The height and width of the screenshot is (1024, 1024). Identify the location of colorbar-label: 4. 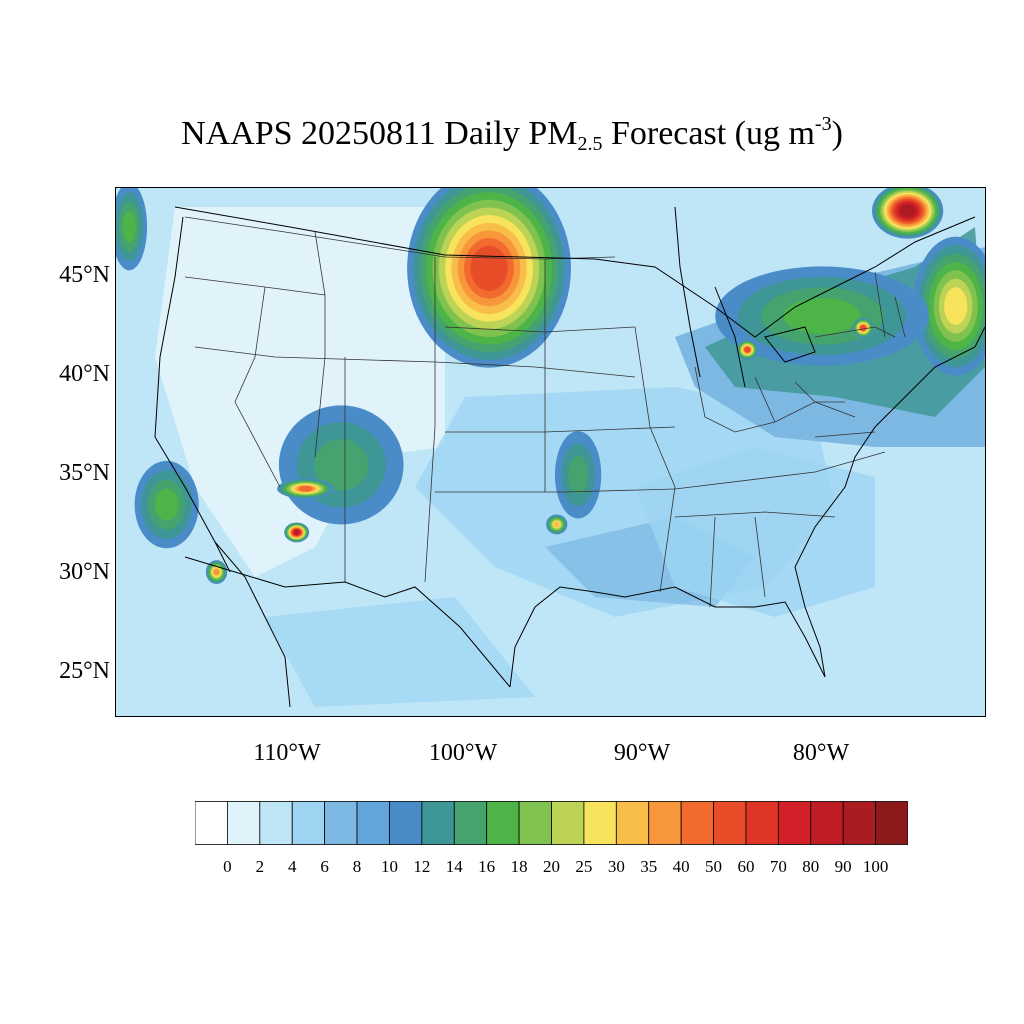
(292, 866).